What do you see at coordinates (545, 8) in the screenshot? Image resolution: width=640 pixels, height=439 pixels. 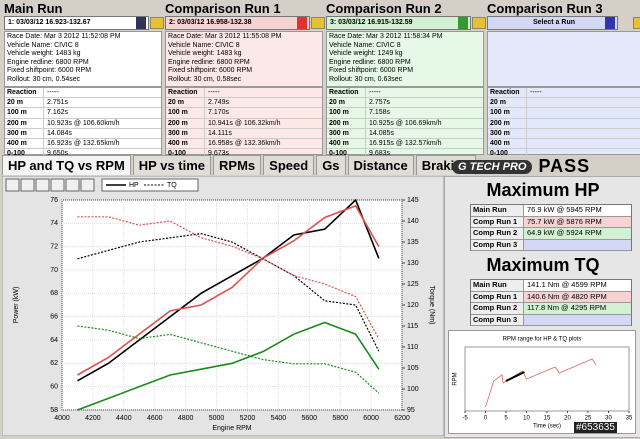 I see `run-title: Comparison Run 3` at bounding box center [545, 8].